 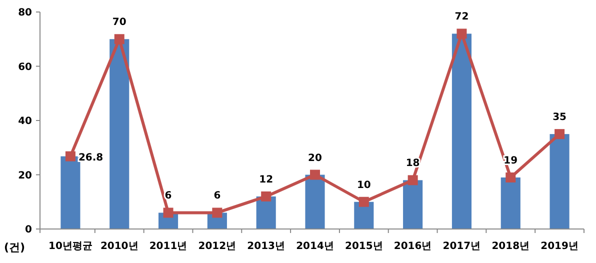 I want to click on x-tick-label: 10년평균, so click(x=70, y=246).